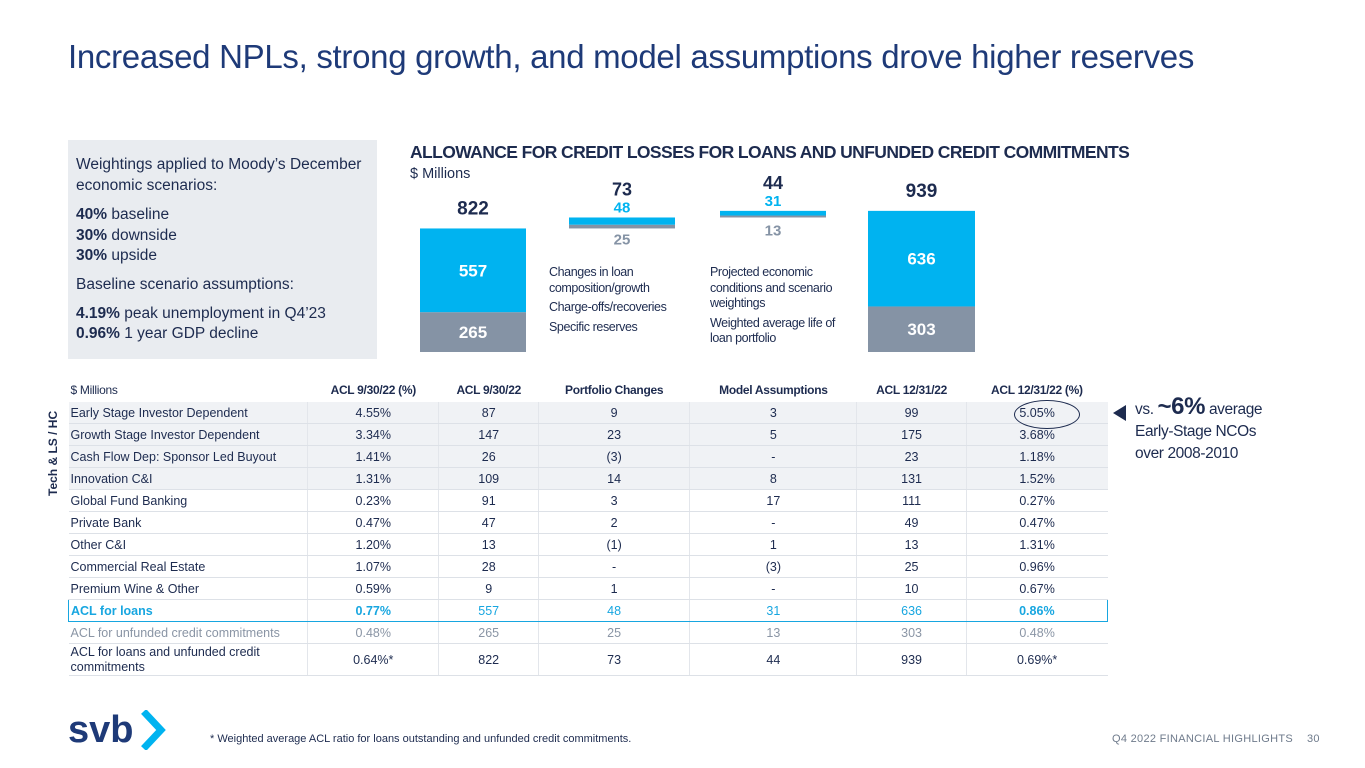  What do you see at coordinates (488, 390) in the screenshot?
I see `column-header: ACL 9/30/22` at bounding box center [488, 390].